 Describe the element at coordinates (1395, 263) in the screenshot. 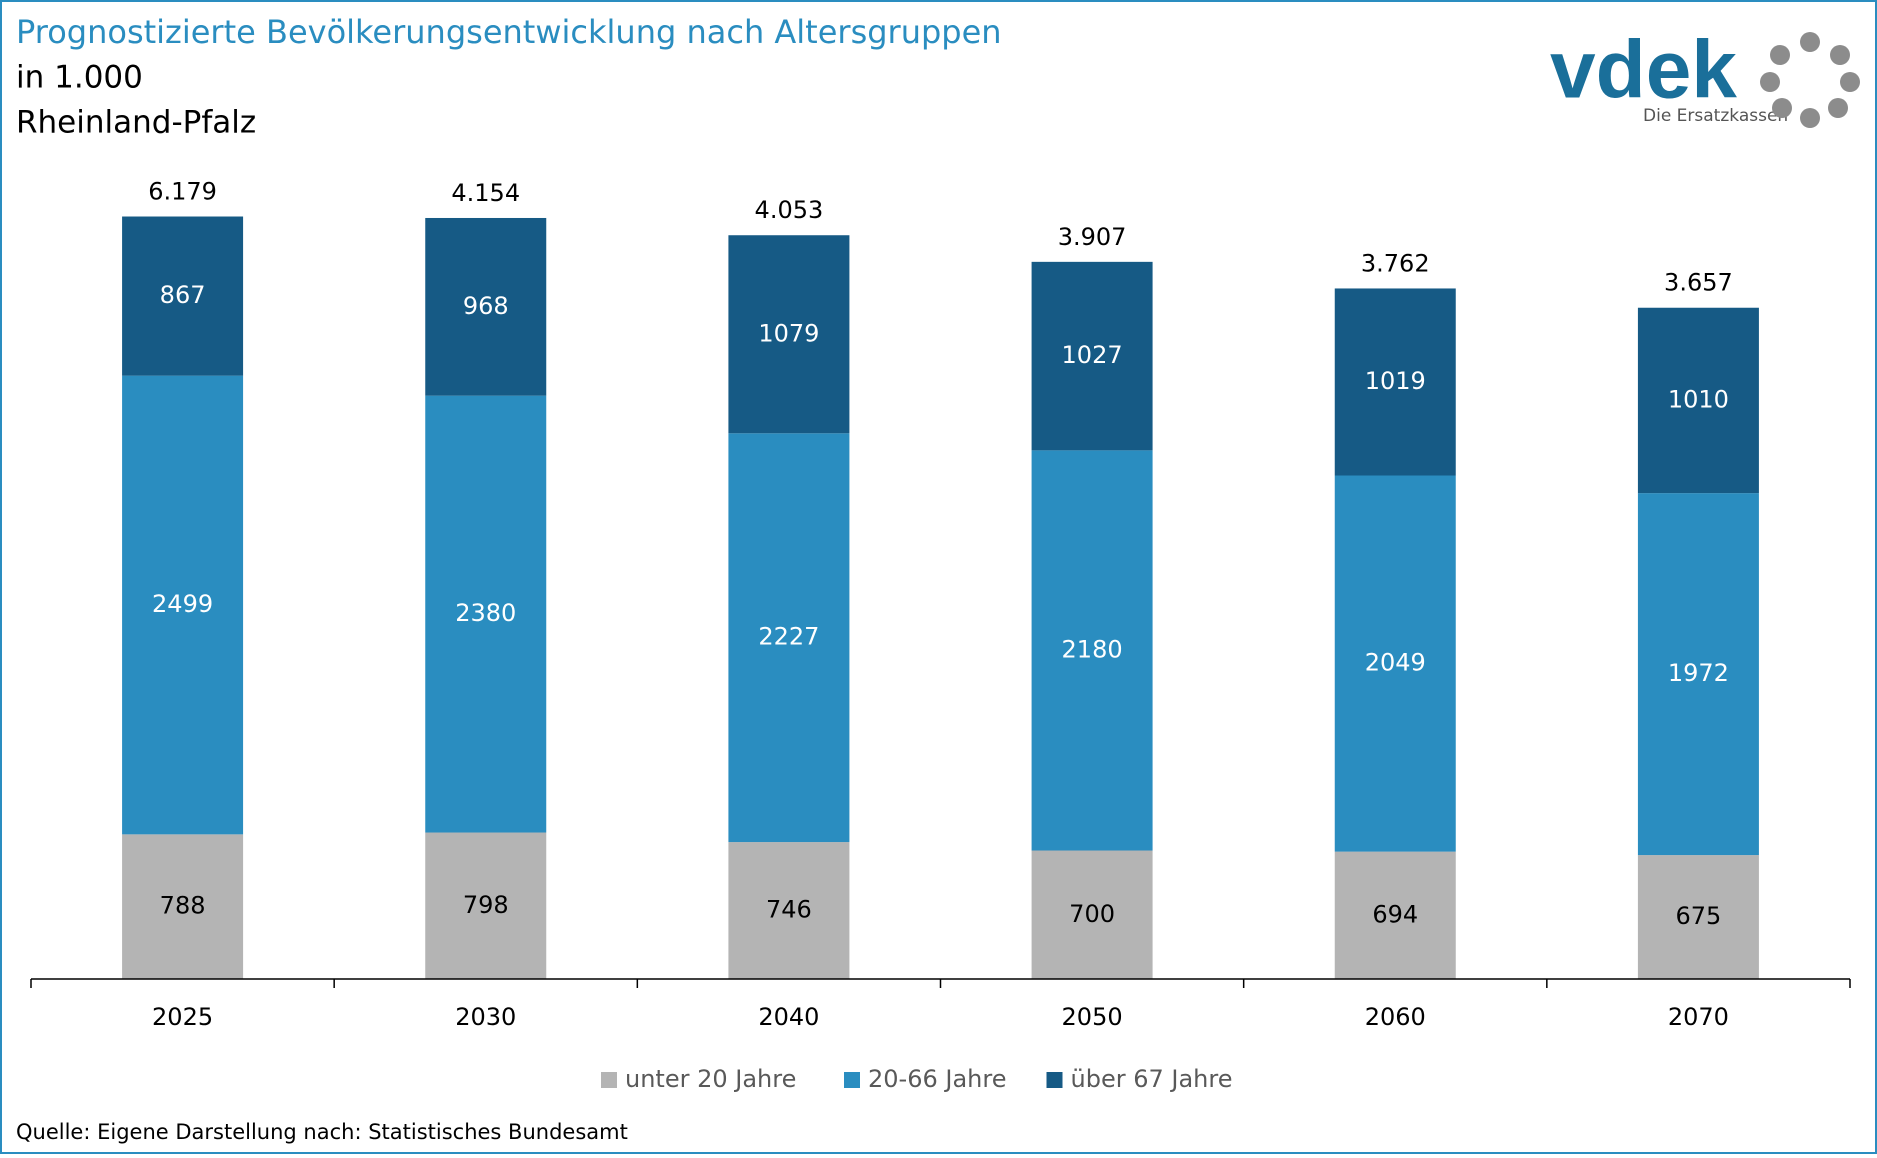

I see `total-label: 3.762` at that location.